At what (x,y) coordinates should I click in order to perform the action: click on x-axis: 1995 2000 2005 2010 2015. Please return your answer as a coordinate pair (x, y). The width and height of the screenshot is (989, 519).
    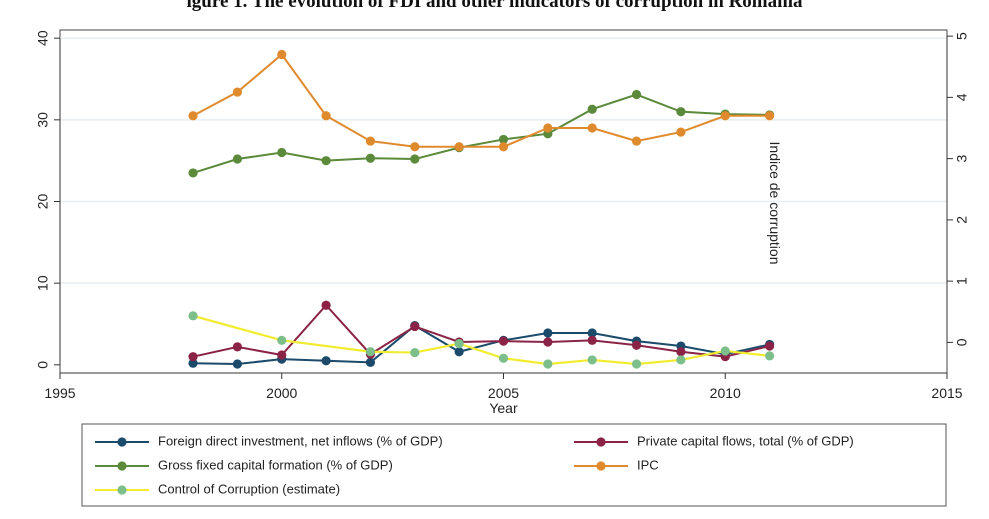
    Looking at the image, I should click on (503, 386).